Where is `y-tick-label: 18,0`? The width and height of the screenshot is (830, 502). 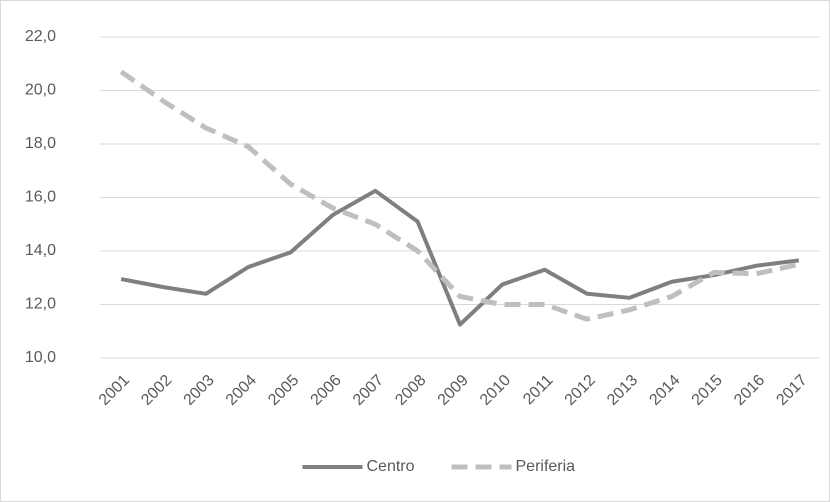 y-tick-label: 18,0 is located at coordinates (40, 143).